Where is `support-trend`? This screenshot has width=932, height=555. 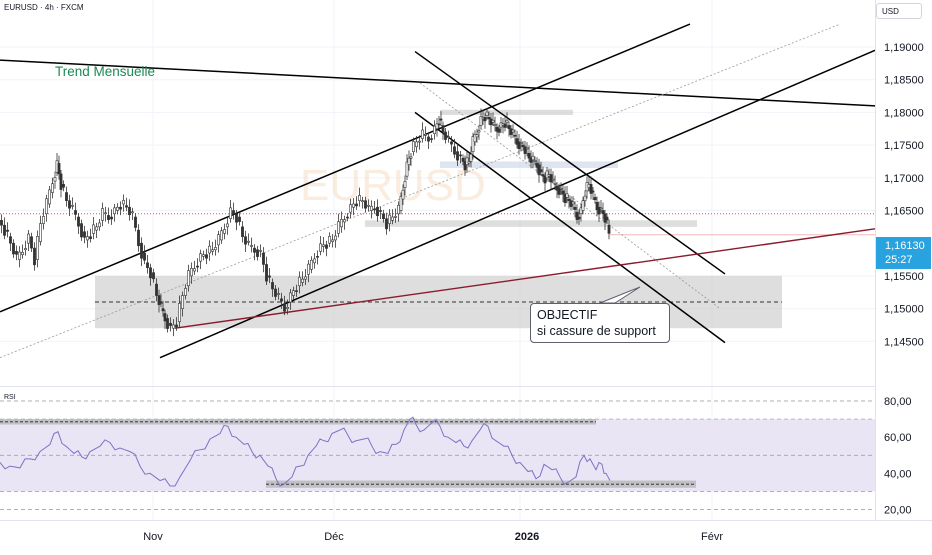 support-trend is located at coordinates (525, 278).